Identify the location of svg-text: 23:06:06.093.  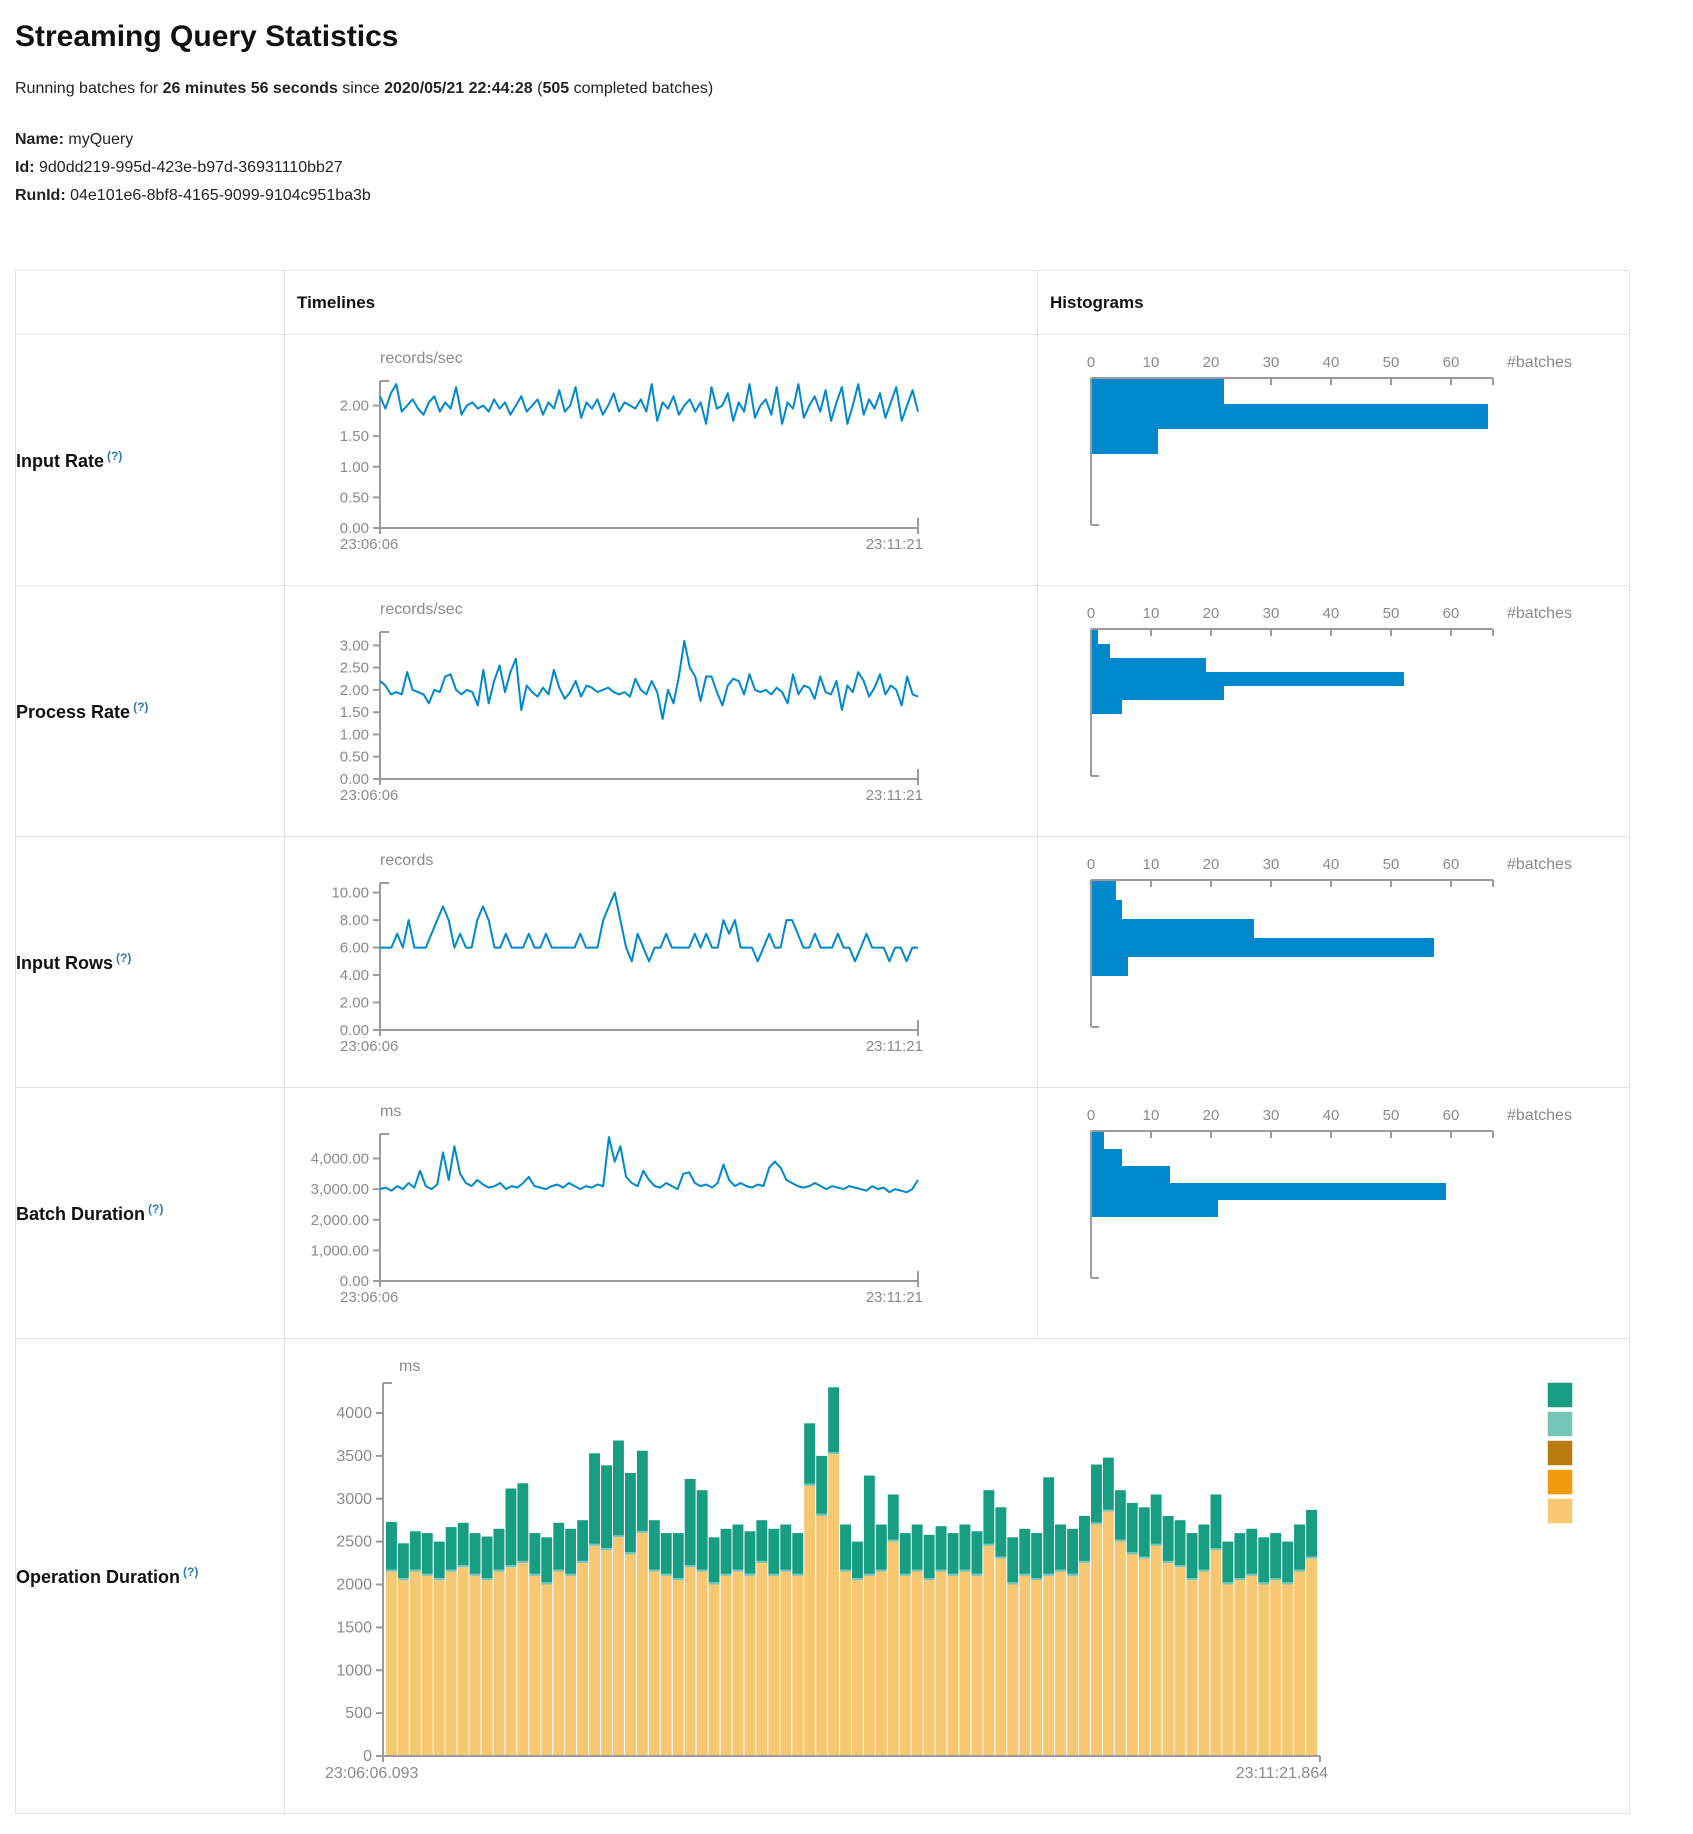
(372, 1773).